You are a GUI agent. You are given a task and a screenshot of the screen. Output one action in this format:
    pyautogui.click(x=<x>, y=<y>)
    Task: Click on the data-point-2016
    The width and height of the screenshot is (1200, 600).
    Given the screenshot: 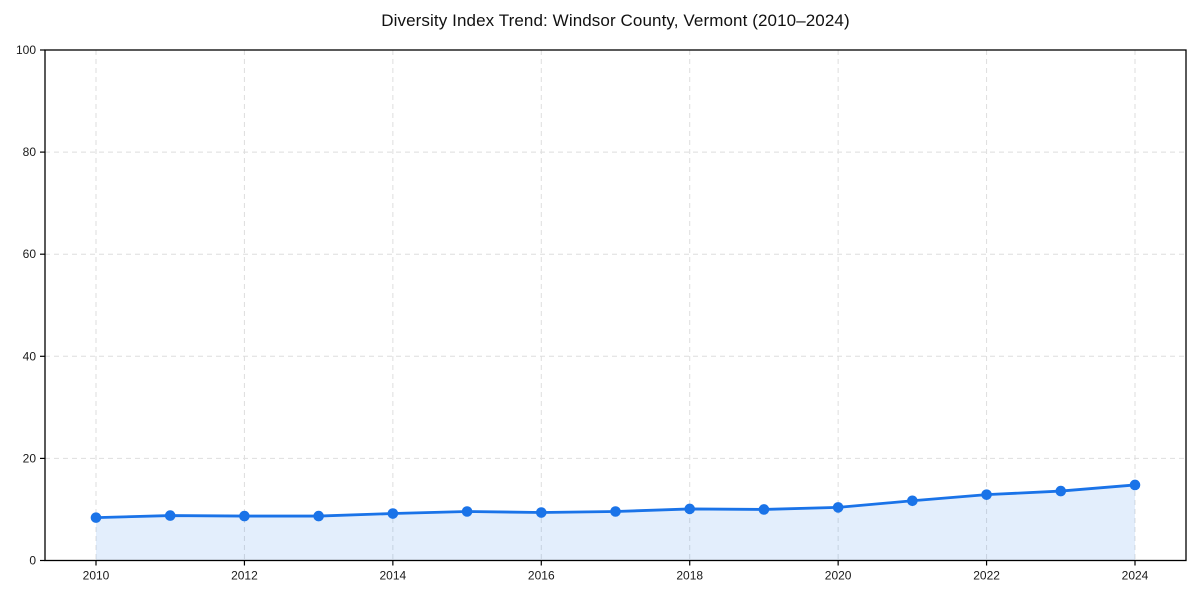 What is the action you would take?
    pyautogui.click(x=541, y=512)
    